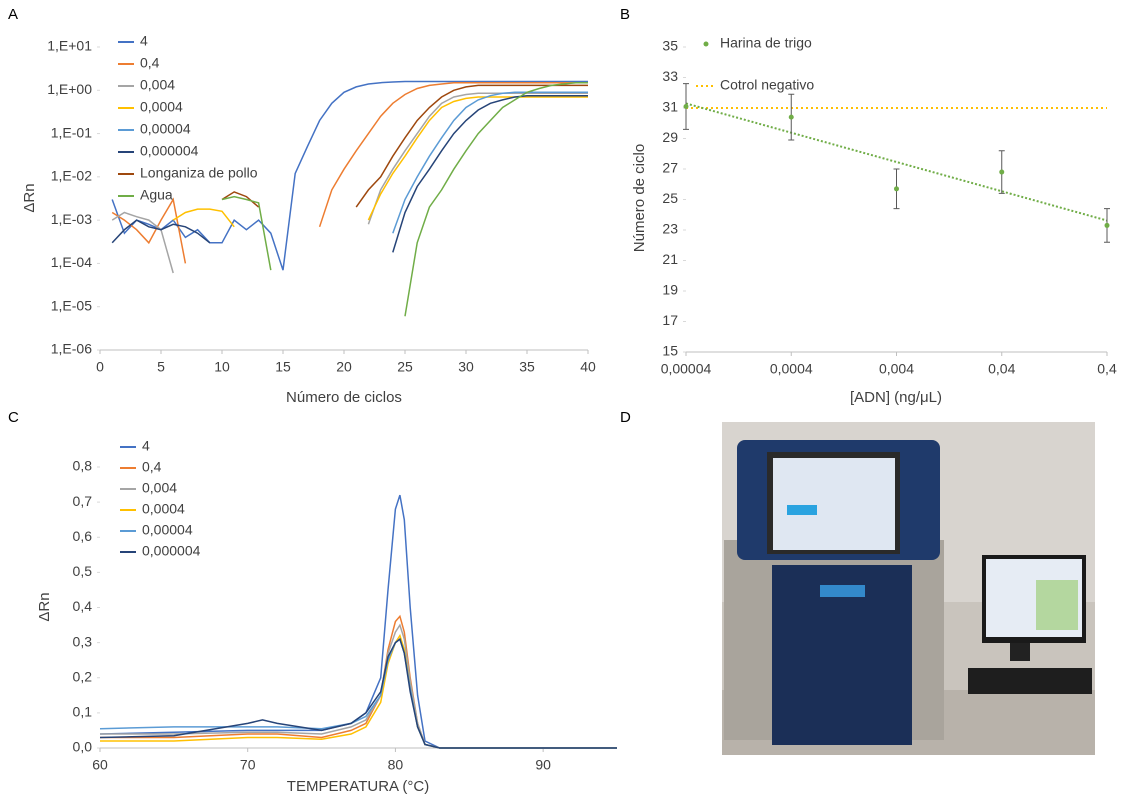 This screenshot has width=1125, height=801. Describe the element at coordinates (1020, 652) in the screenshot. I see `monitor-stand` at that location.